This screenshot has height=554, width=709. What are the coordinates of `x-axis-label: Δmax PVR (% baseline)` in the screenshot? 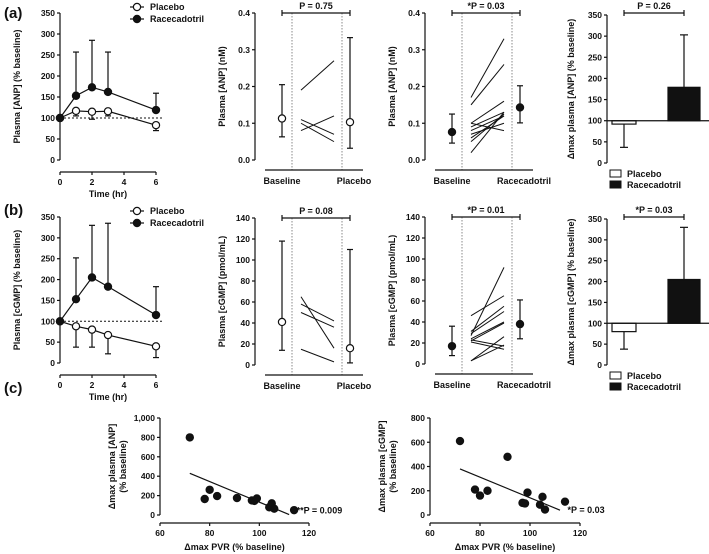 It's located at (234, 547).